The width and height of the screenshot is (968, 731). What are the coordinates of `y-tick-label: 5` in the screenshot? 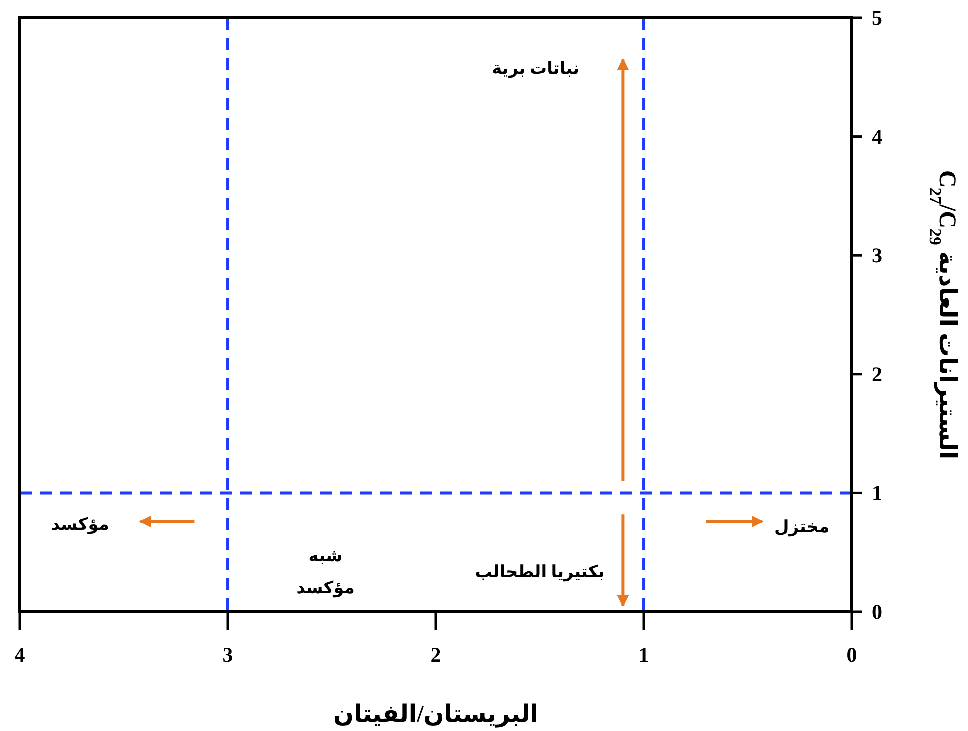 It's located at (877, 18).